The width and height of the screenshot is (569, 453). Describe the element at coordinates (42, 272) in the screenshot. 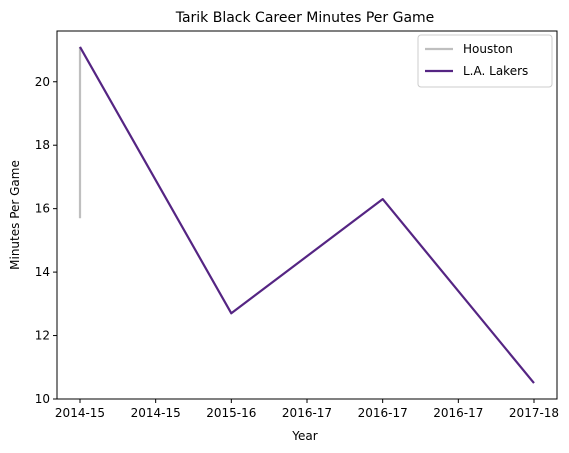

I see `y-tick-label: 14` at that location.